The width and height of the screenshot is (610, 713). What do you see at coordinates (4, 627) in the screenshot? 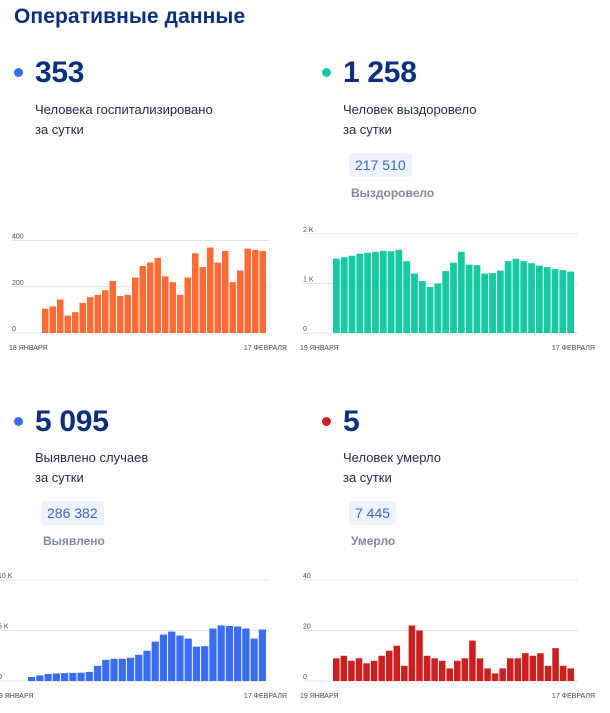
I see `y-tick-label: 5 K` at bounding box center [4, 627].